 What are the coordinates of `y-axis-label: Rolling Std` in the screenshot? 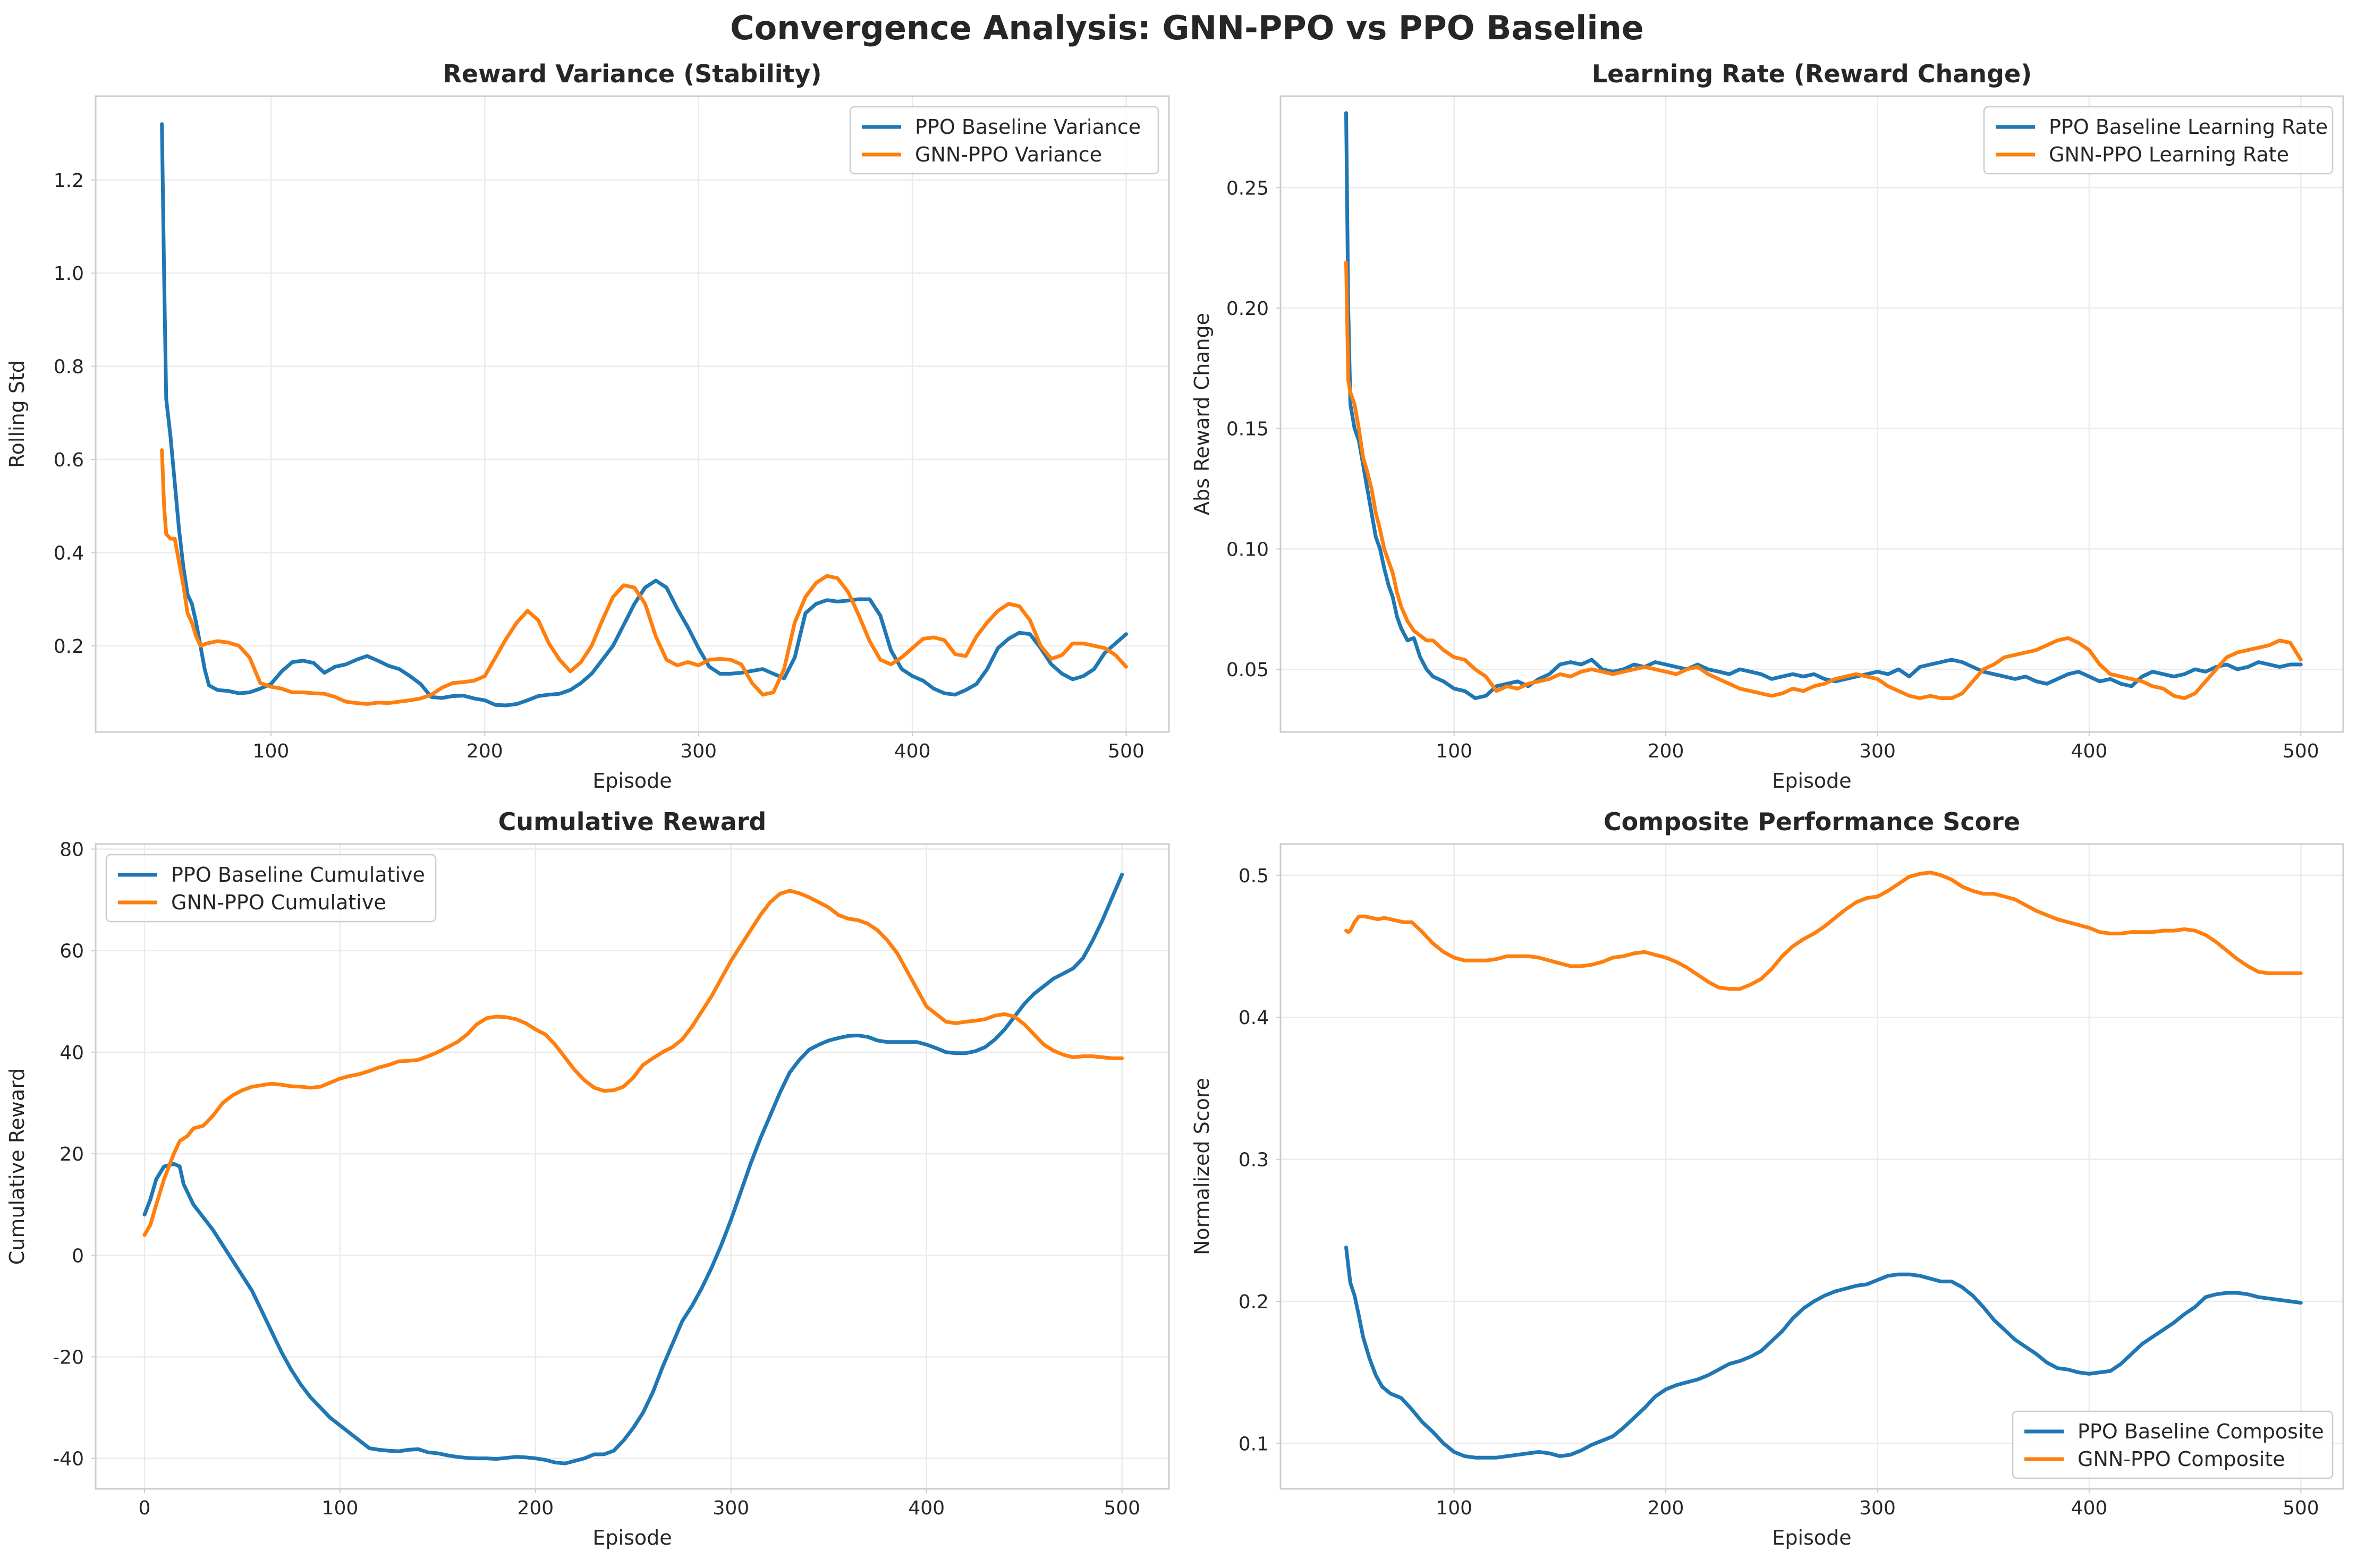 It's located at (17, 414).